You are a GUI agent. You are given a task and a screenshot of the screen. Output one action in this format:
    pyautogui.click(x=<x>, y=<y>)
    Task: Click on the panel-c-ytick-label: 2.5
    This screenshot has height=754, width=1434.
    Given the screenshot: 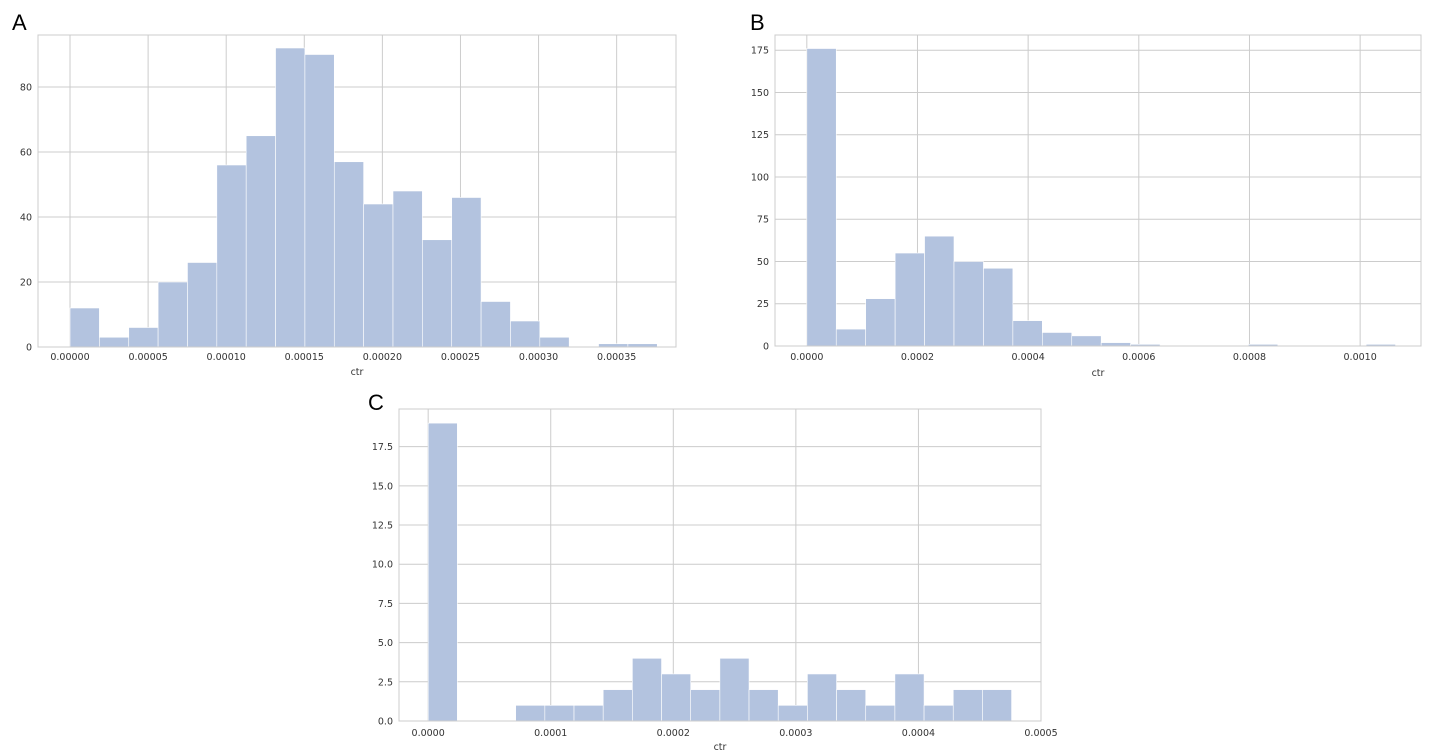 What is the action you would take?
    pyautogui.click(x=385, y=682)
    